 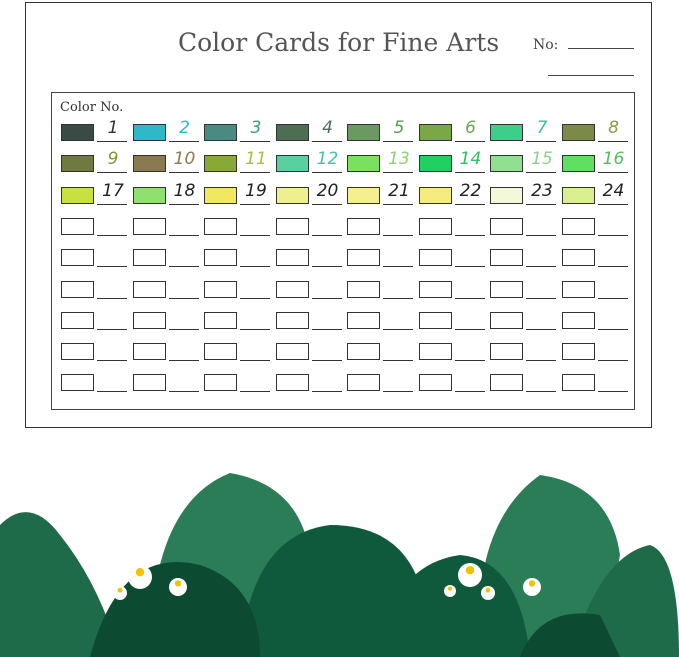 I want to click on swatch-cell-8: 8, so click(x=596, y=131).